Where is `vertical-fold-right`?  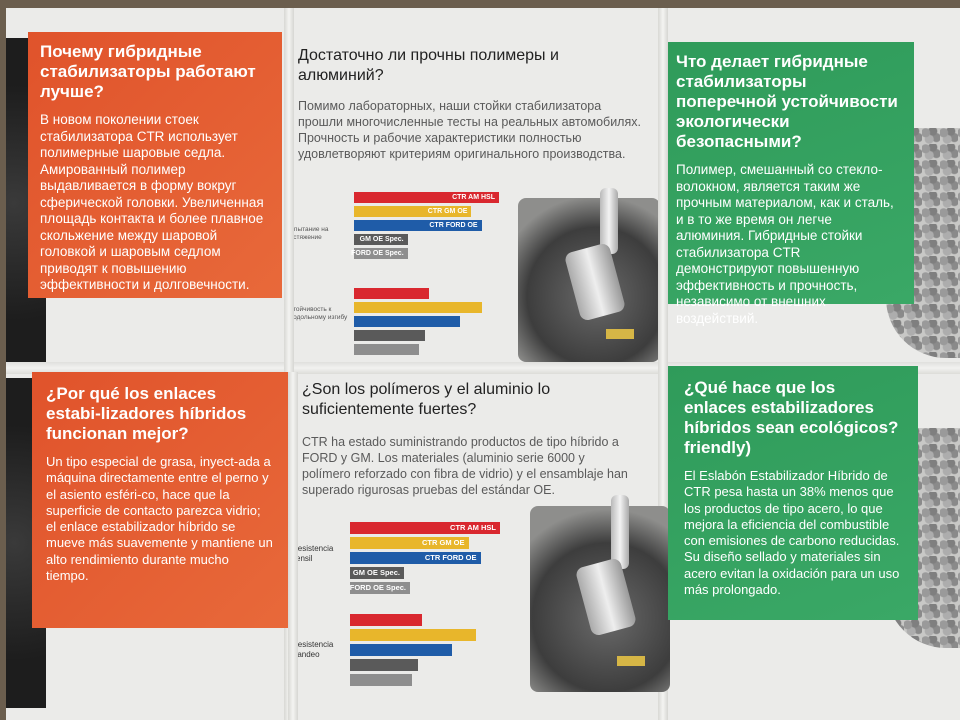 vertical-fold-right is located at coordinates (663, 364).